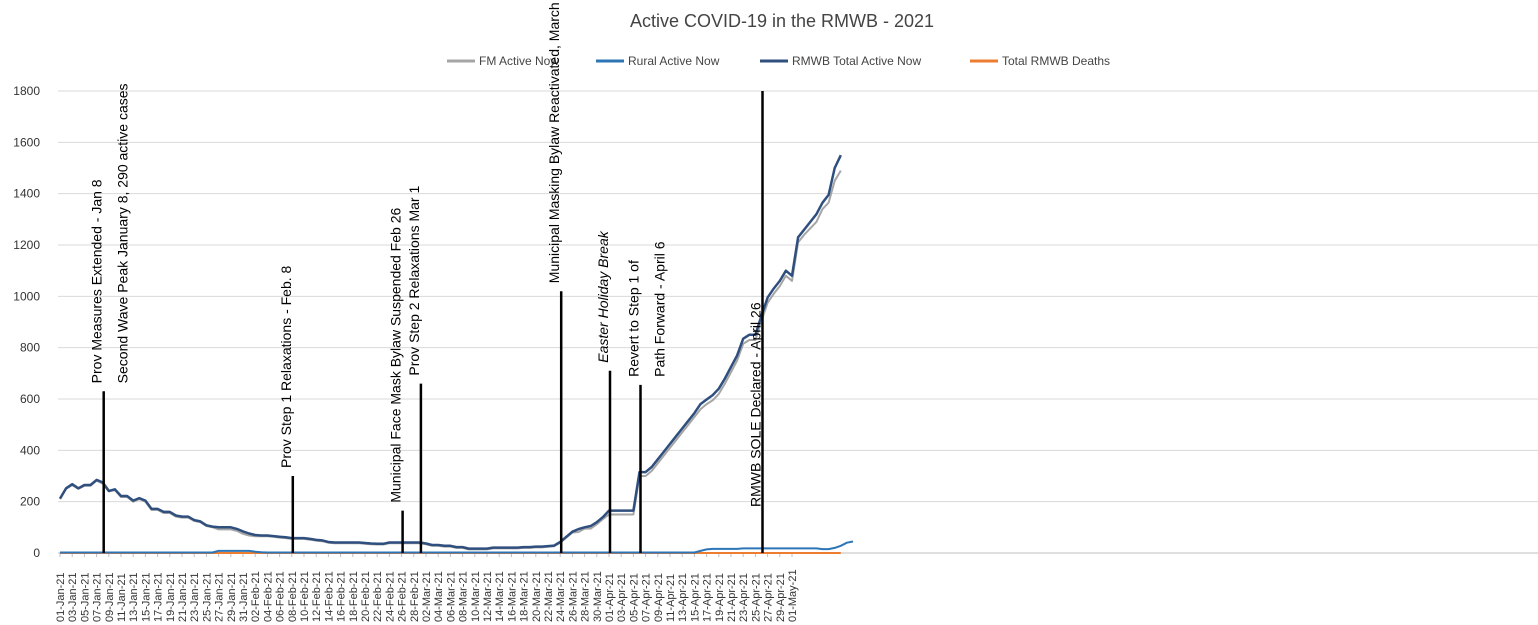  Describe the element at coordinates (782, 21) in the screenshot. I see `chart-title: Active COVID-19 in the RMWB - 2021` at that location.